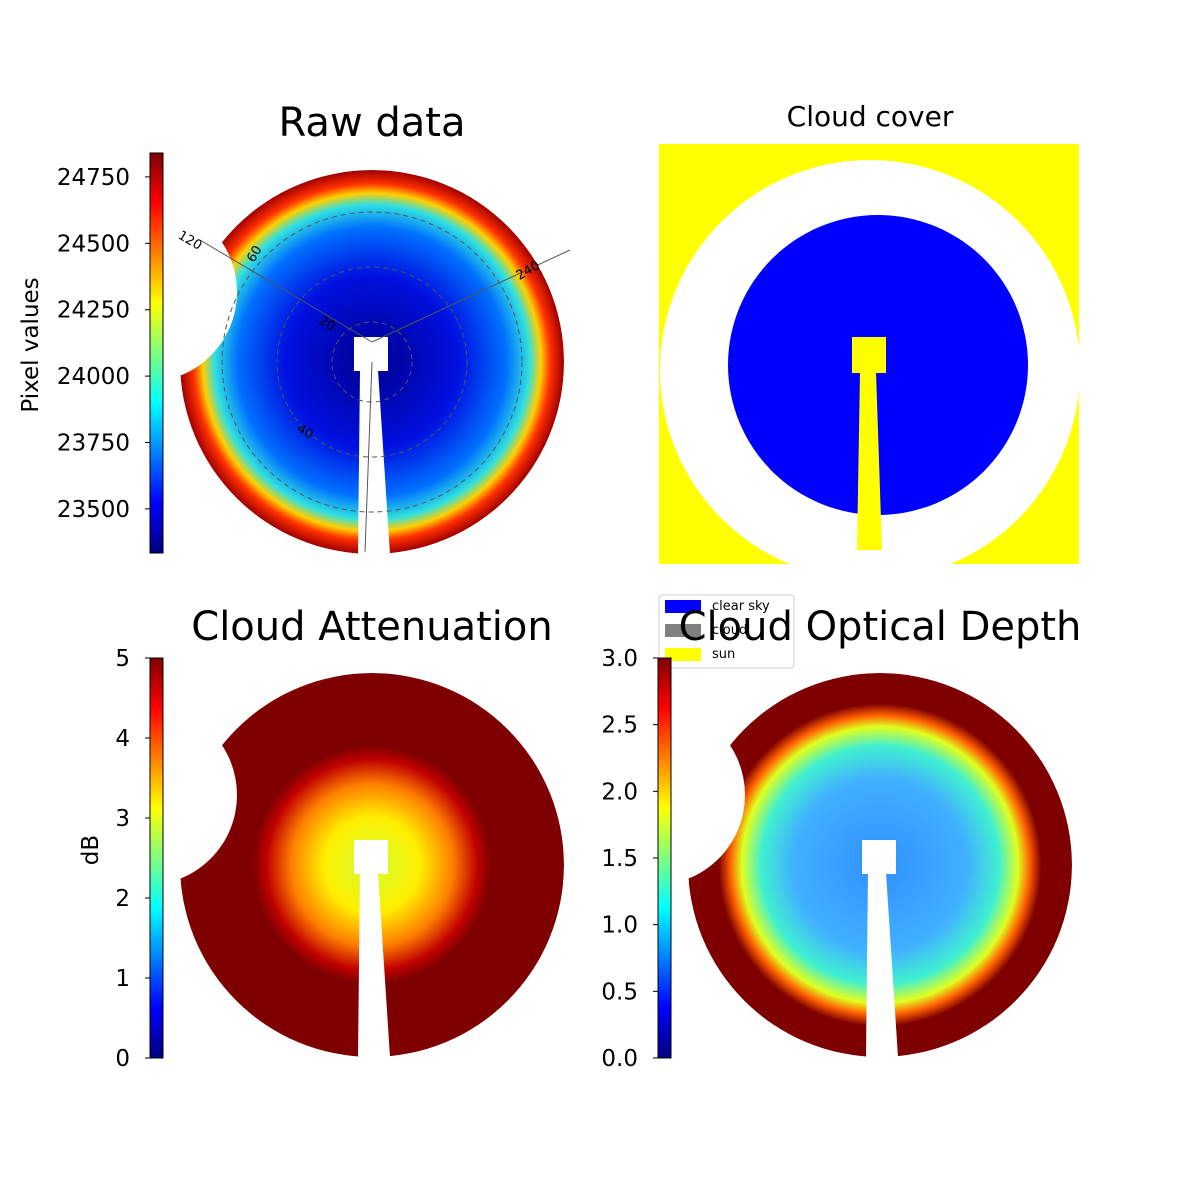  I want to click on legend-label: sun, so click(723, 654).